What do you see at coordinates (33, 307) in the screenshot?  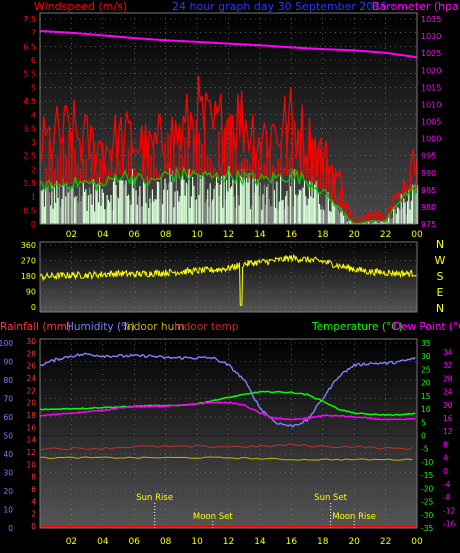 I see `direction-tick-label: 0` at bounding box center [33, 307].